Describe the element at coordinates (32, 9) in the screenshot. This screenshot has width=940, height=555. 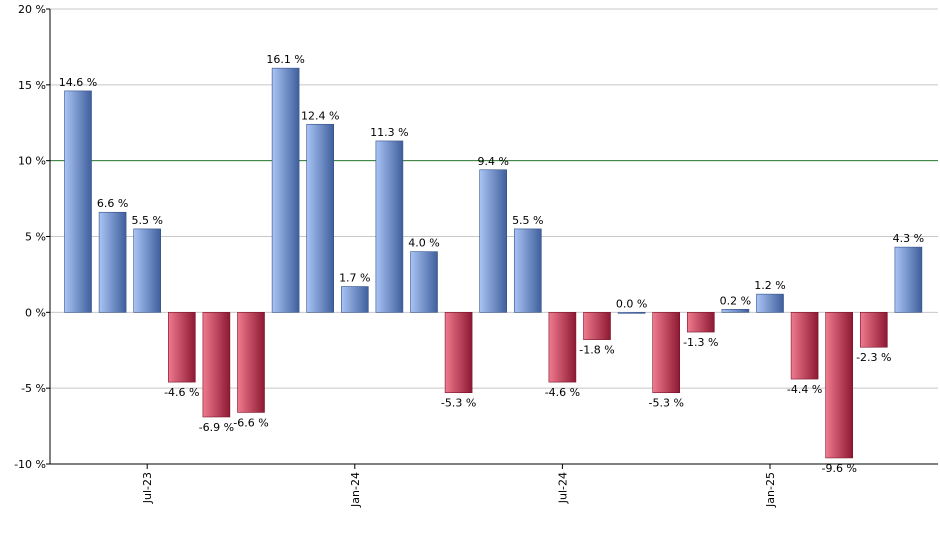
I see `y-tick-label: 20 %` at that location.